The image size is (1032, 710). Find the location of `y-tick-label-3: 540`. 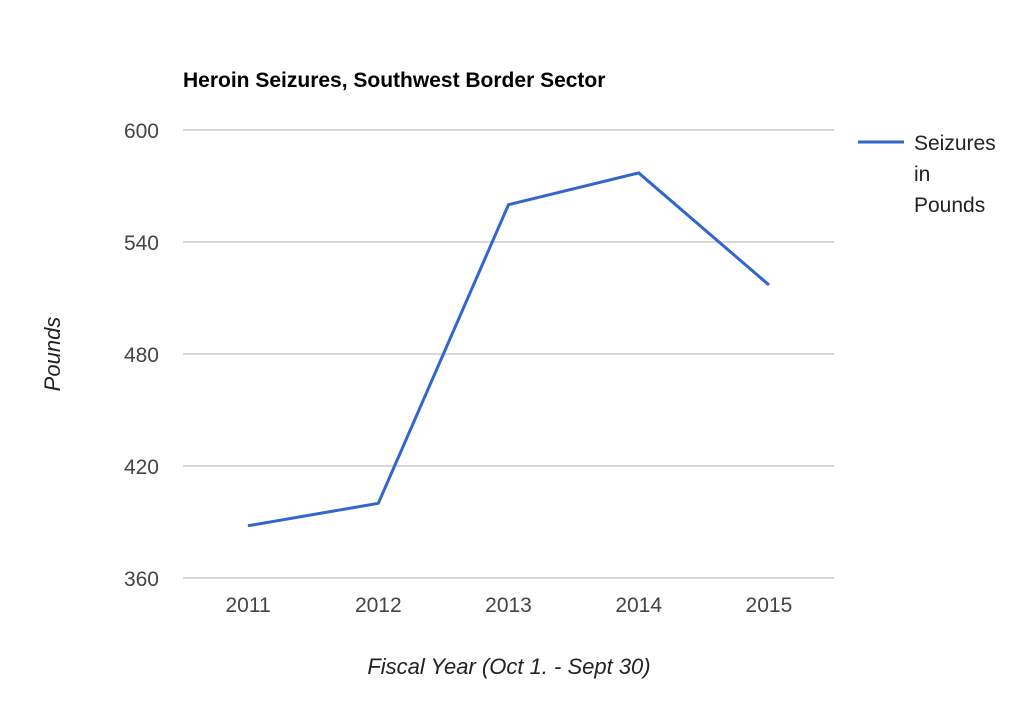

y-tick-label-3: 540 is located at coordinates (141, 243).